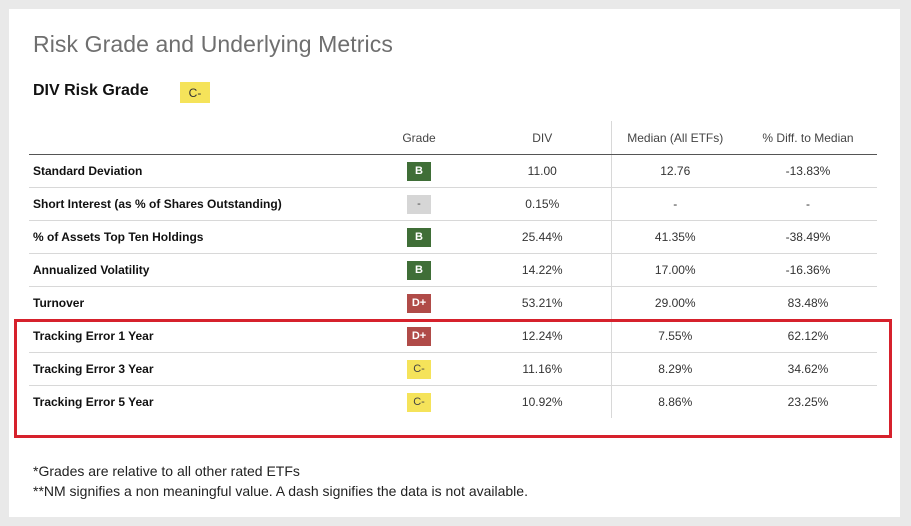  What do you see at coordinates (808, 171) in the screenshot?
I see `diff-value-cell: -13.83%` at bounding box center [808, 171].